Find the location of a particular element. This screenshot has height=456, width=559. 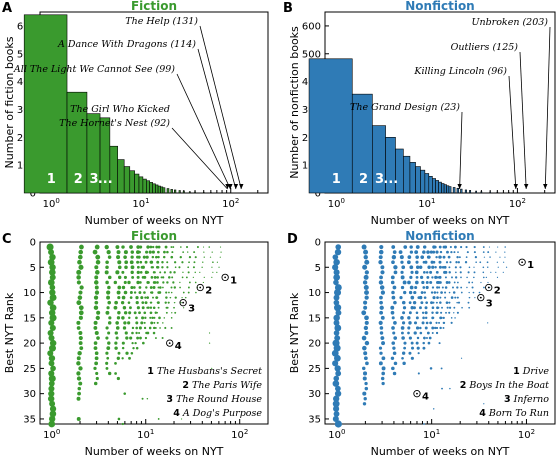

legend-number: 4 is located at coordinates (176, 413).